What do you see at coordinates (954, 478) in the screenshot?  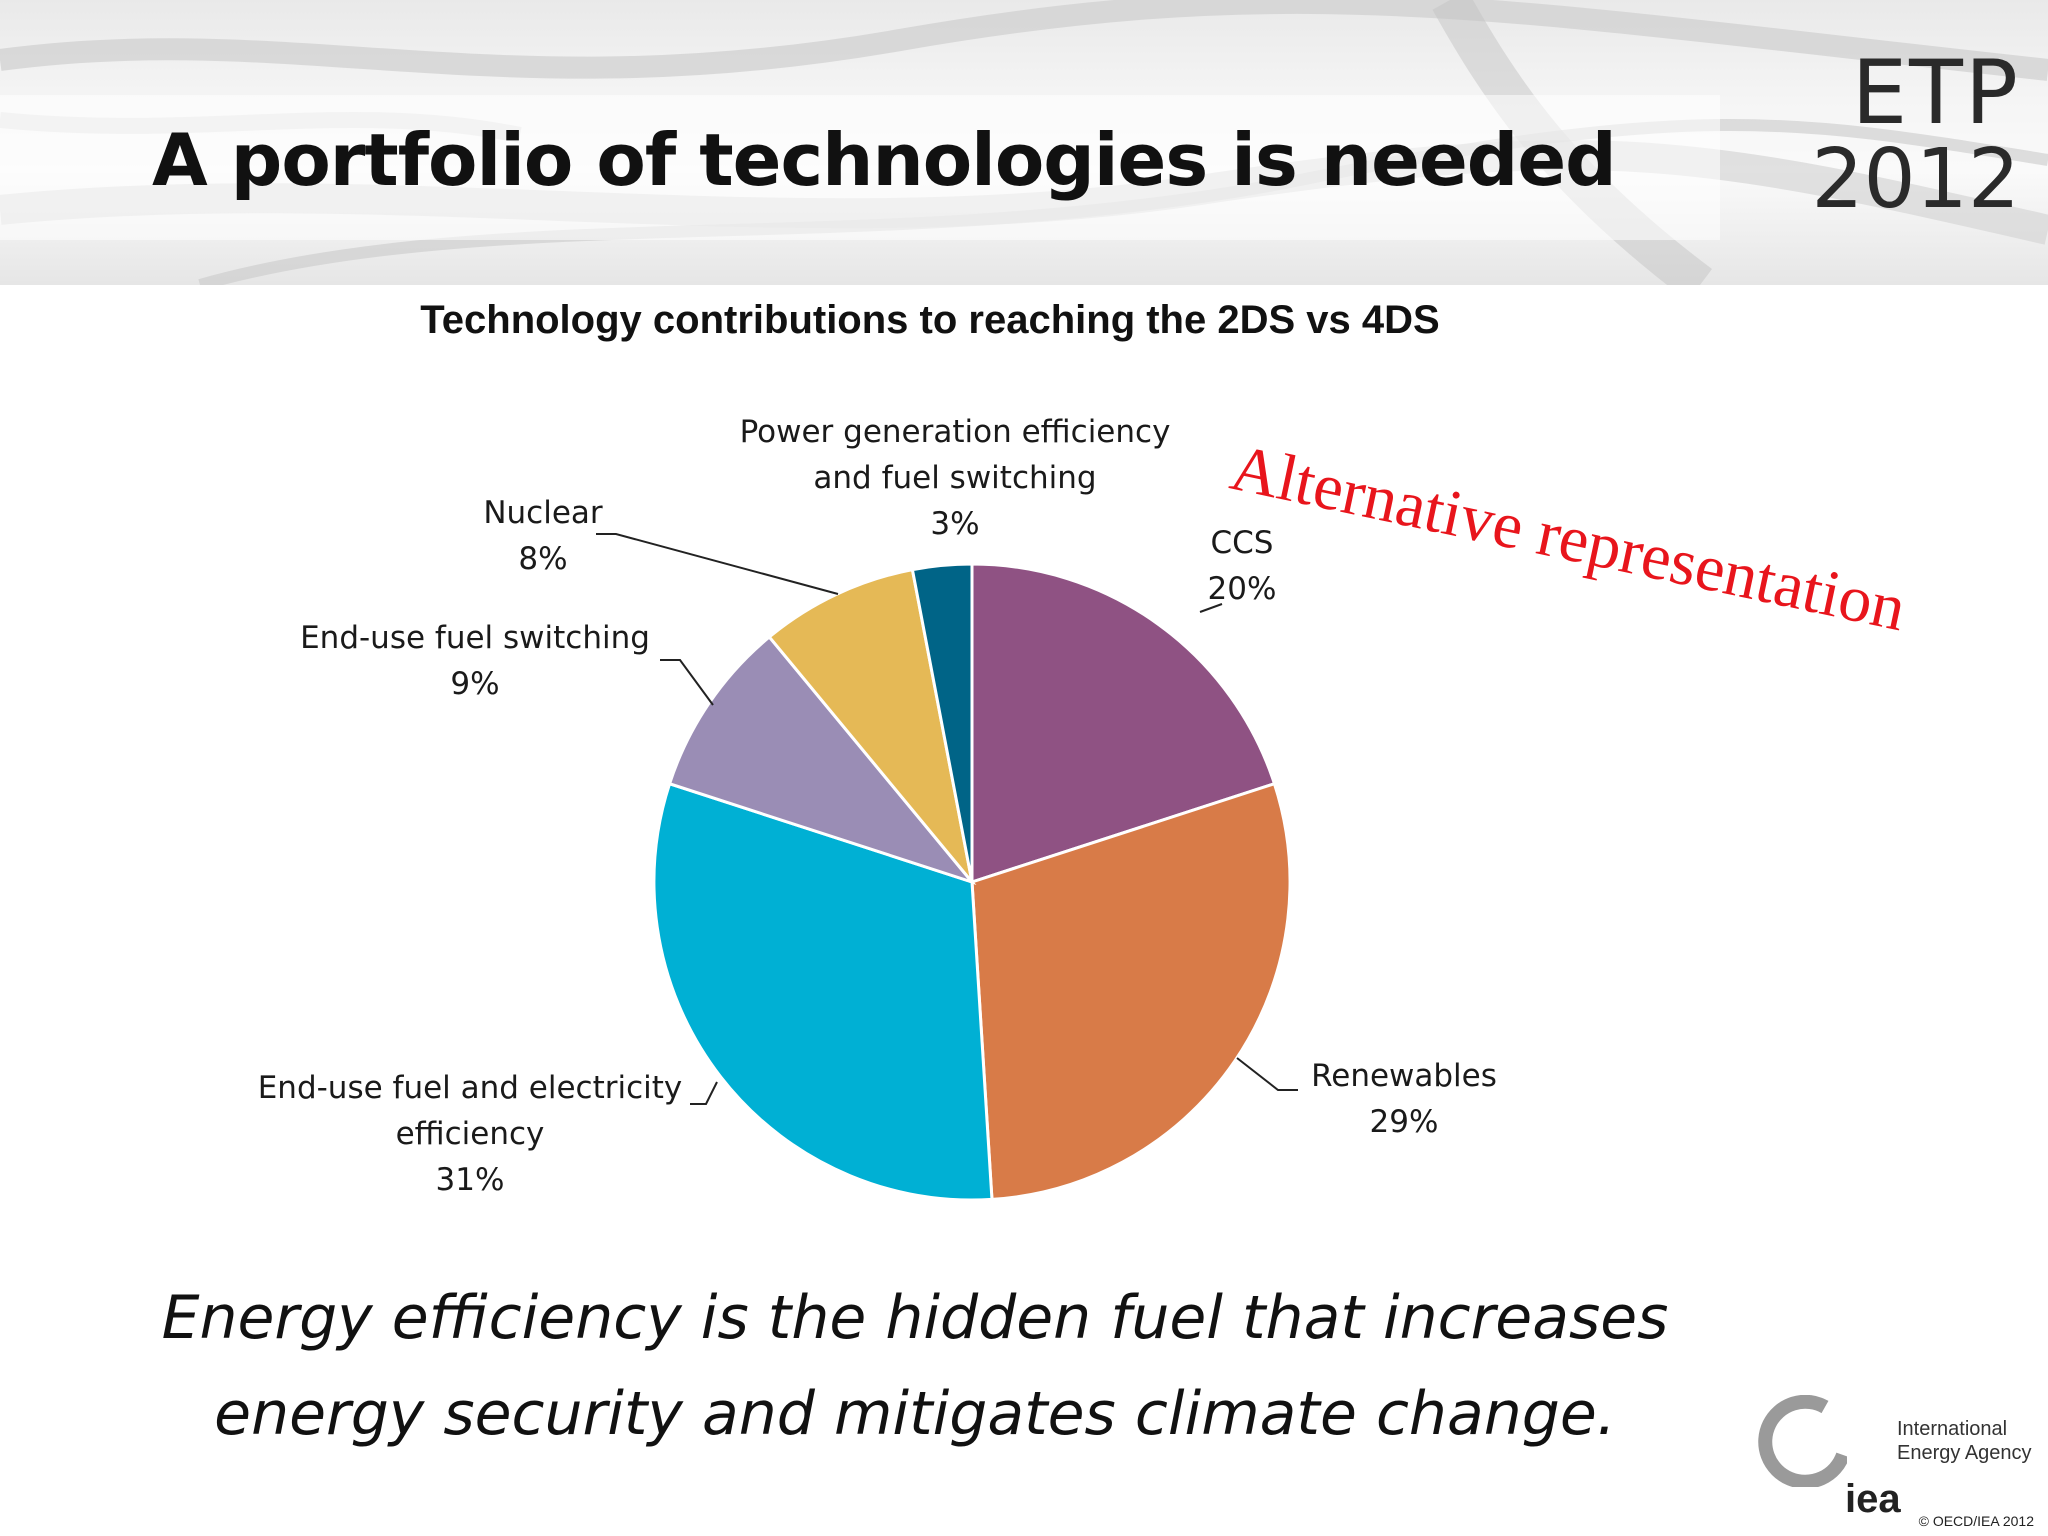 I see `slice-label-power-generation-efficiency: and fuel switching` at bounding box center [954, 478].